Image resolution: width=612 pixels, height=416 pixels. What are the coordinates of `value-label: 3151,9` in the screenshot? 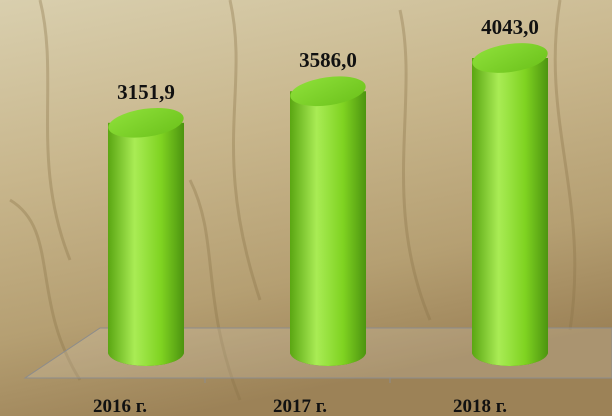 It's located at (146, 92).